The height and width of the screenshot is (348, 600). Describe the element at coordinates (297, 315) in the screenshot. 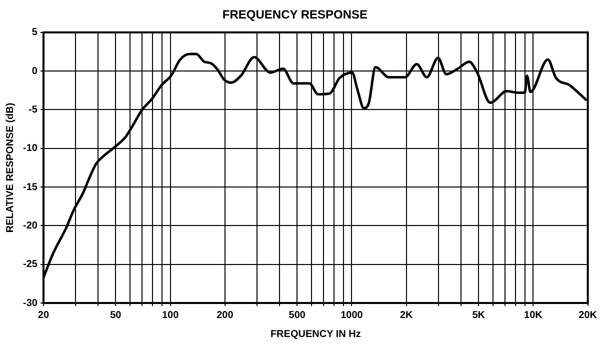

I see `x-tick-label: 500` at that location.